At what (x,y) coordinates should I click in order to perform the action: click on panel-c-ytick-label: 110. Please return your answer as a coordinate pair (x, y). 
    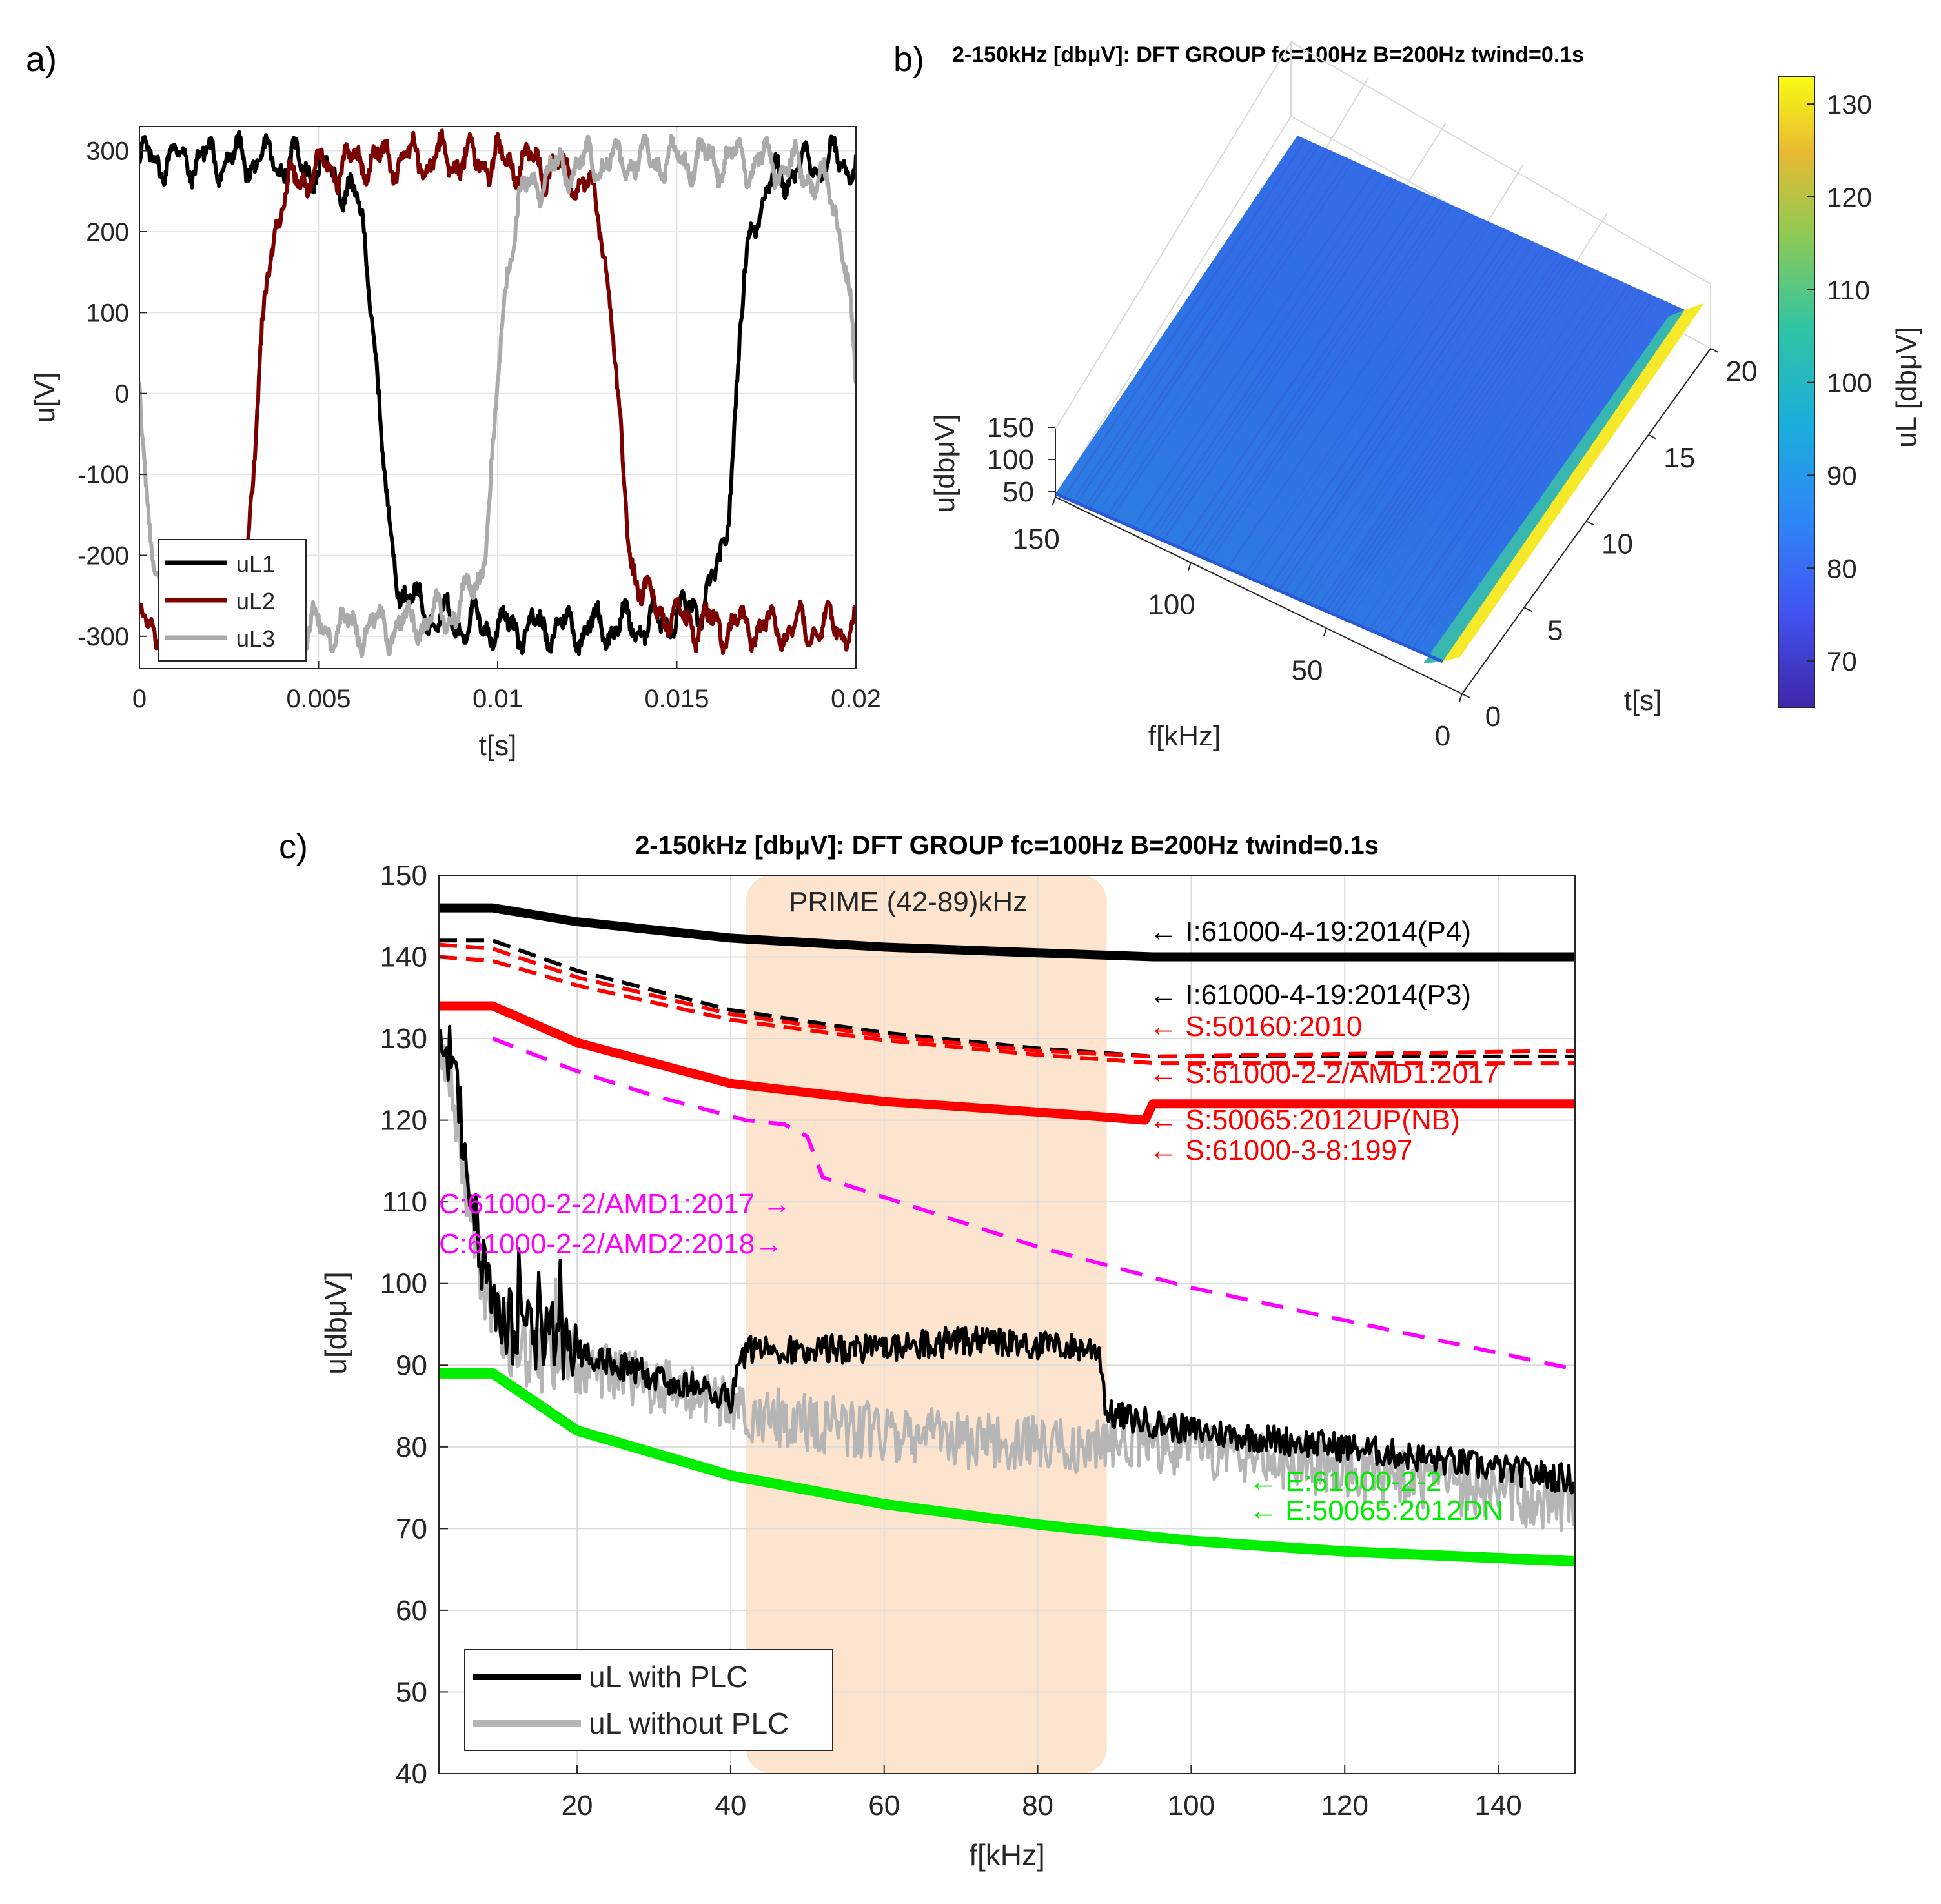
    Looking at the image, I should click on (404, 1202).